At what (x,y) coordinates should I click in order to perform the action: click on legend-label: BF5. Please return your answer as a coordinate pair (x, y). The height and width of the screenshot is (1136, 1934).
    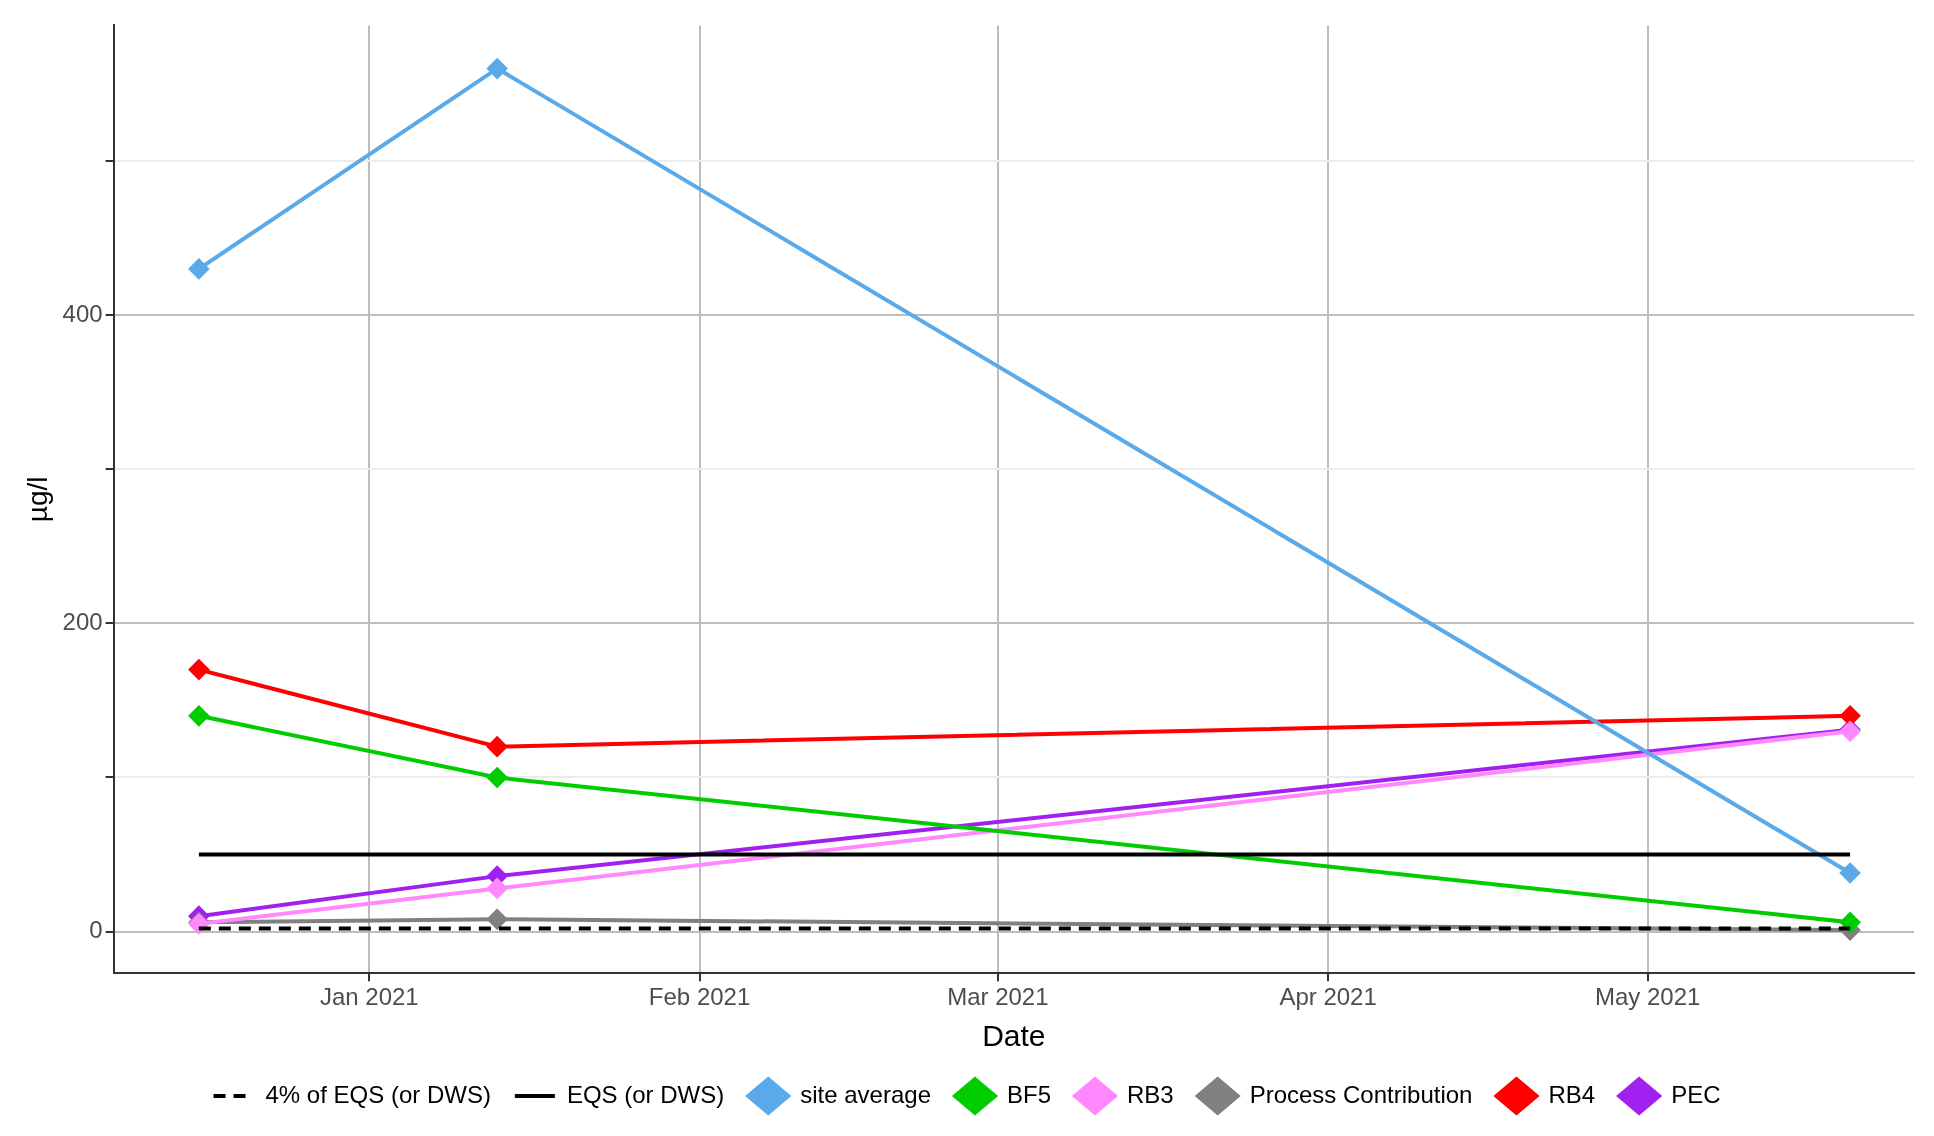
    Looking at the image, I should click on (1028, 1094).